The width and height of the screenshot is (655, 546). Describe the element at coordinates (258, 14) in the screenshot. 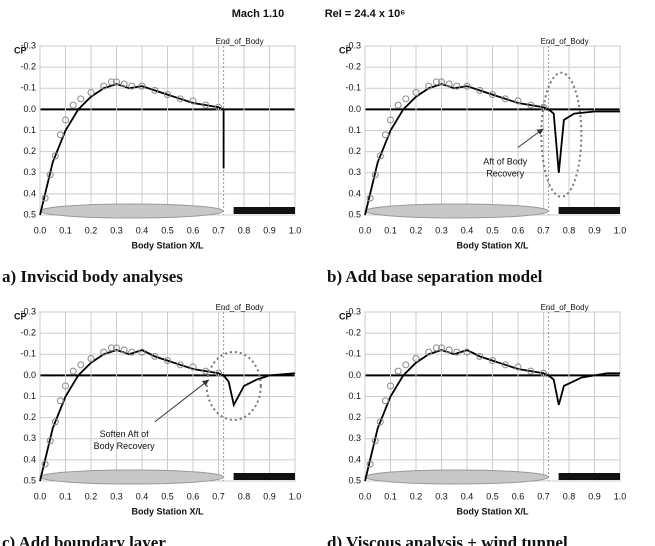

I see `header-mach: Mach 1.10` at that location.